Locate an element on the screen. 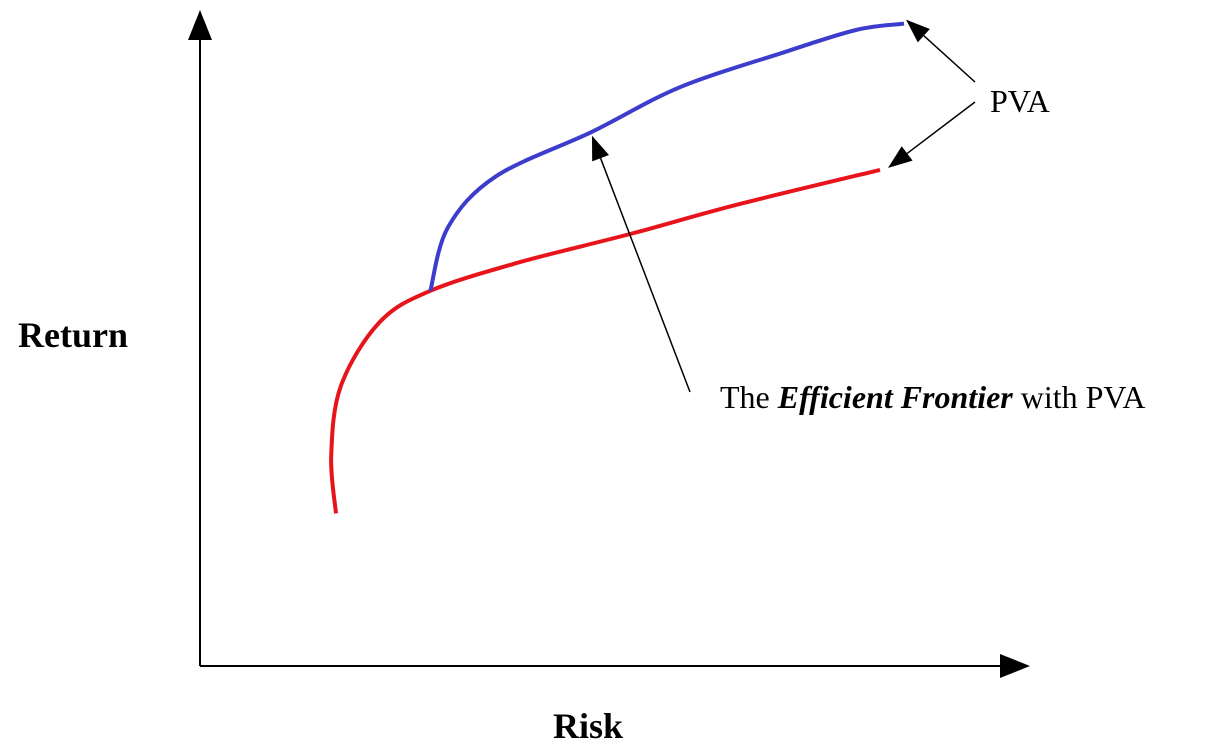  efficient-frontier-annotation-prefix: The is located at coordinates (749, 397).